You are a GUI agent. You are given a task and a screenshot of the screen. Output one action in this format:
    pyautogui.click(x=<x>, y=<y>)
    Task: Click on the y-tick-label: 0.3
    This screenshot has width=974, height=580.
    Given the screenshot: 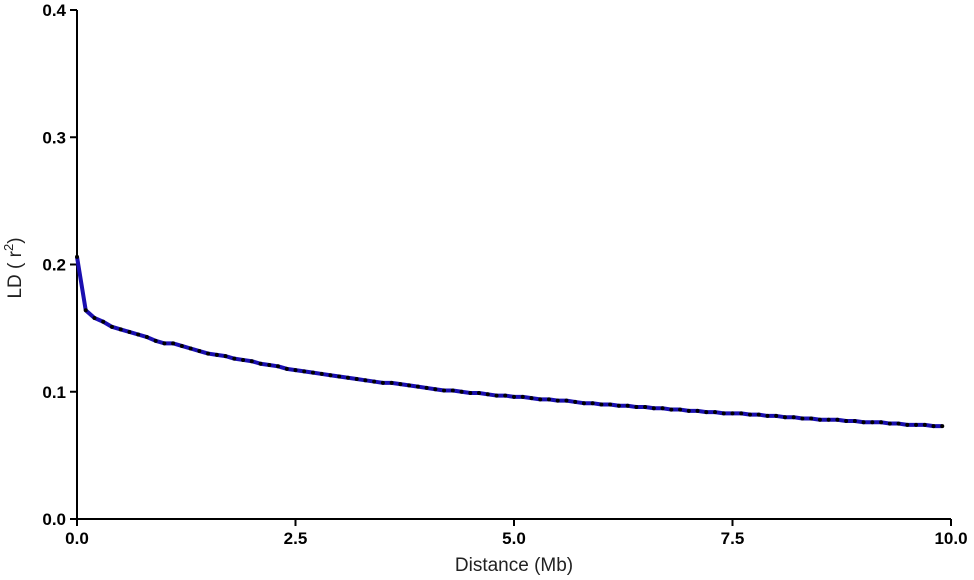 What is the action you would take?
    pyautogui.click(x=54, y=137)
    